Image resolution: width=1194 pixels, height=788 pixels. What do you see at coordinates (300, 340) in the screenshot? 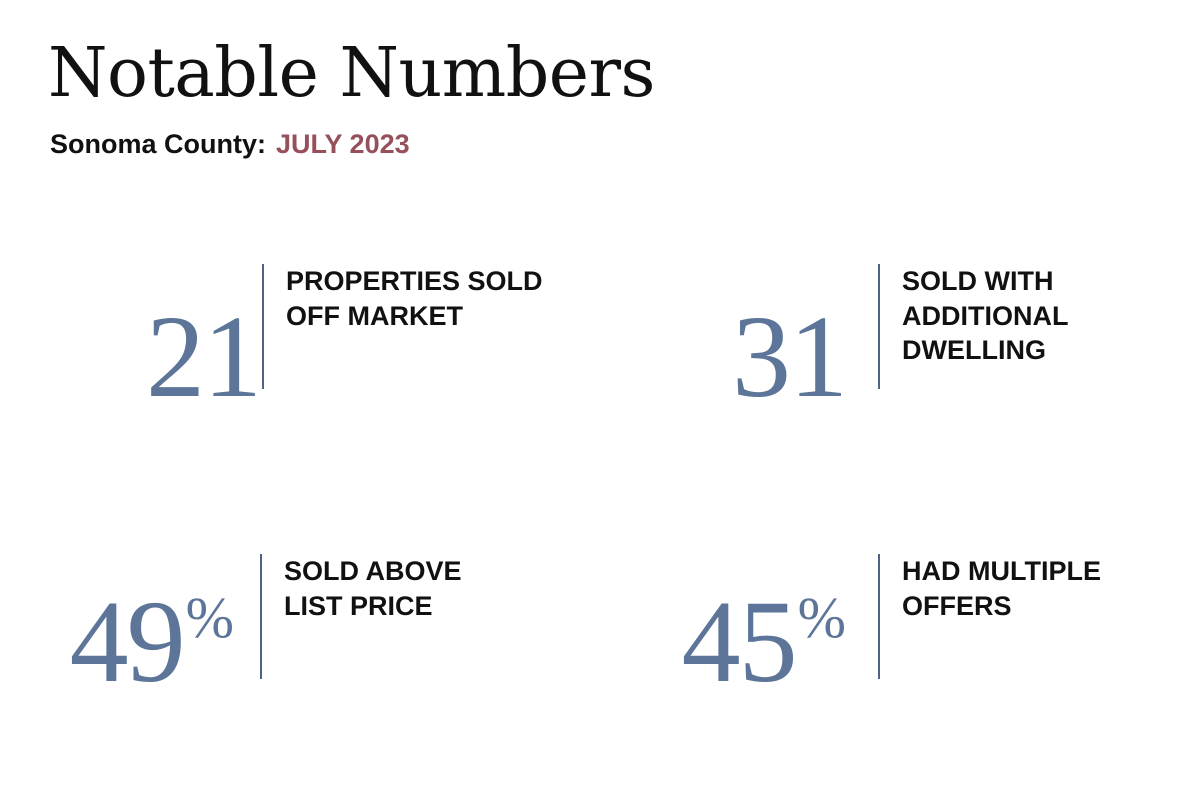
I see `stat-properties-sold-off-market: 21 PROPERTIES SOLD OFF MARKET` at bounding box center [300, 340].